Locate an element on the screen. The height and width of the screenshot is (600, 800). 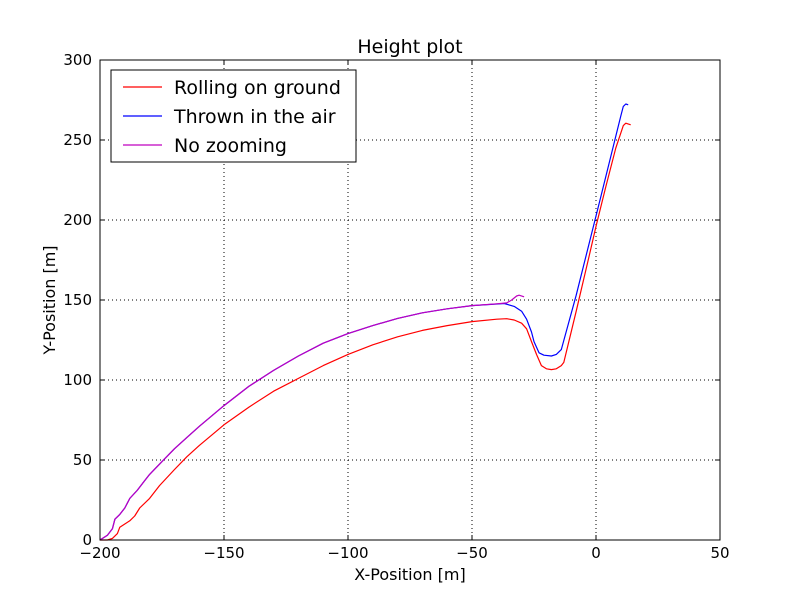
y-tick-label: 150 is located at coordinates (77, 300).